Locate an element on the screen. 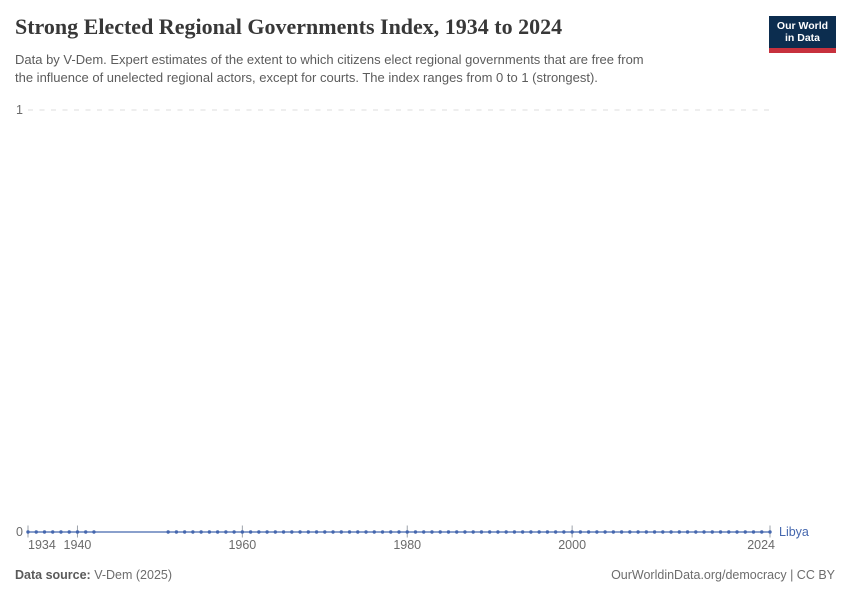 The height and width of the screenshot is (600, 850). x-tick-label: 2000 is located at coordinates (572, 545).